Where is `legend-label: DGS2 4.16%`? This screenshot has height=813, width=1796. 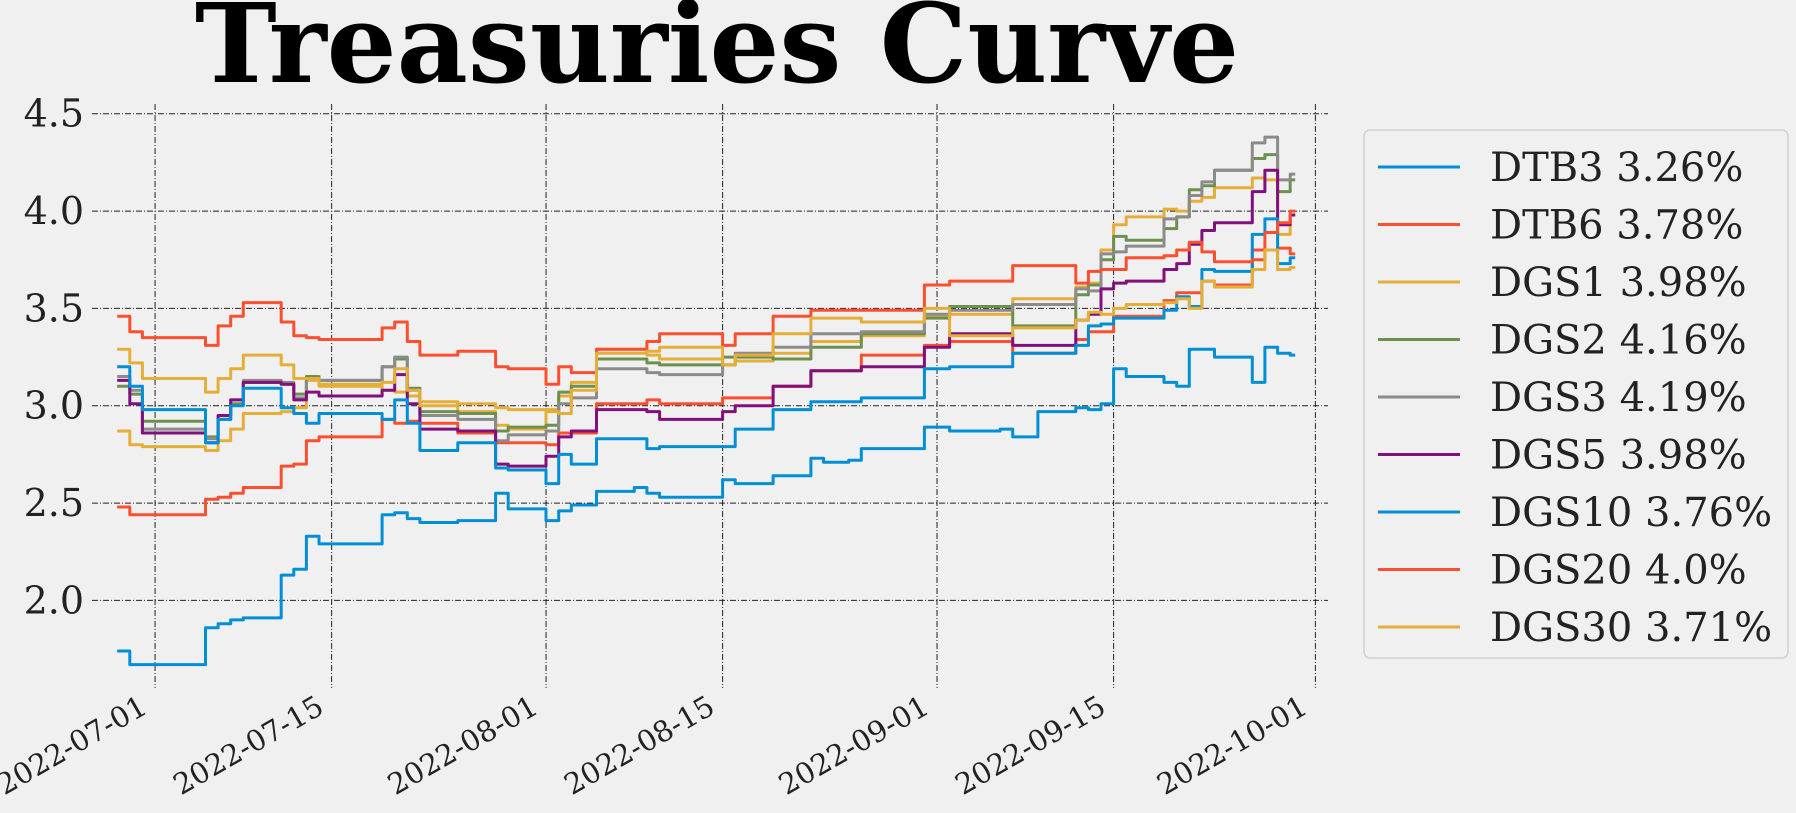
legend-label: DGS2 4.16% is located at coordinates (1618, 341).